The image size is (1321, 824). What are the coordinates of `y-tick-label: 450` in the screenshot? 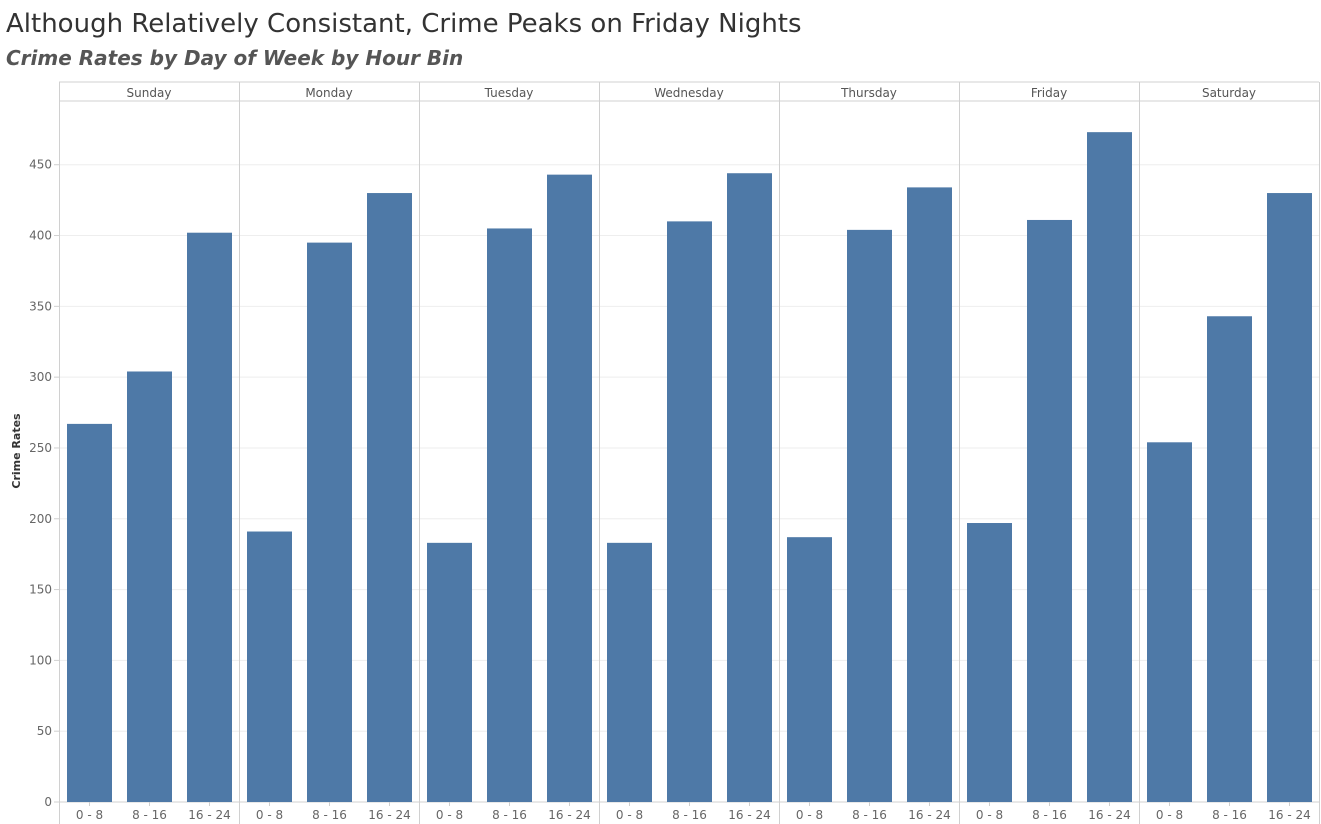 It's located at (40, 165).